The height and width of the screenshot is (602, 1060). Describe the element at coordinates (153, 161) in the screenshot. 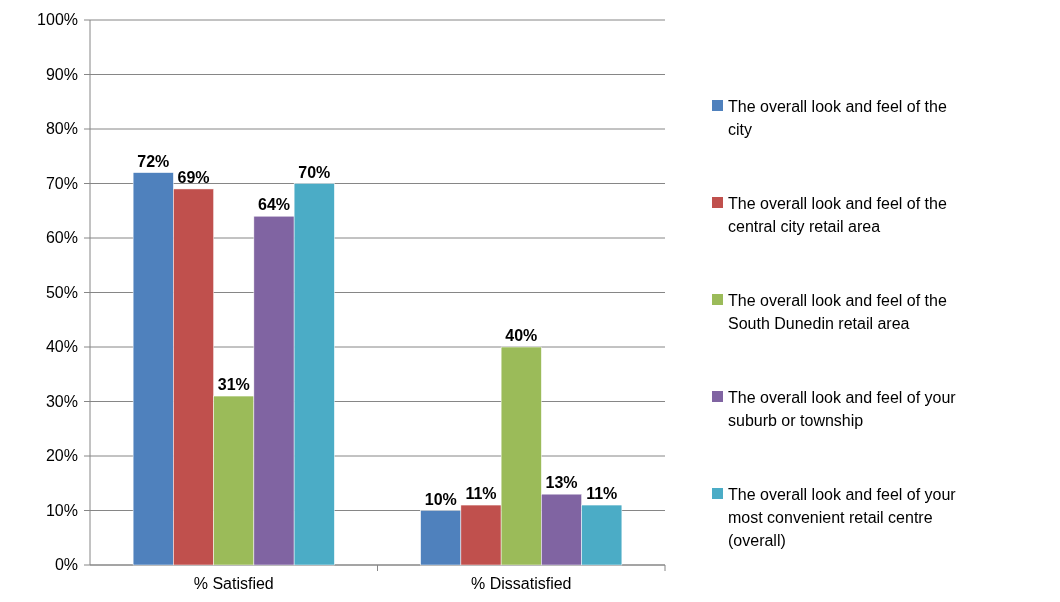

I see `data-label: 72%` at that location.